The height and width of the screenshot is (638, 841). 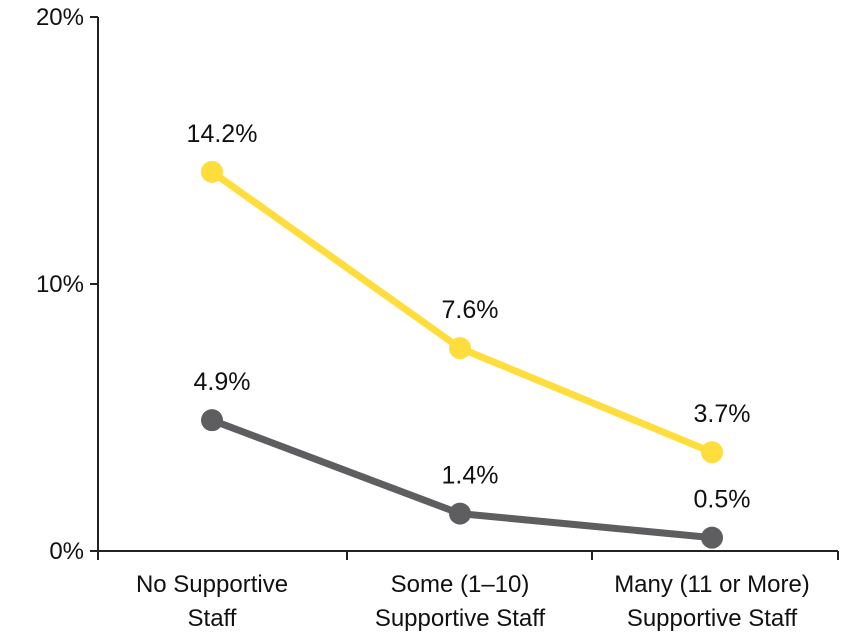 What do you see at coordinates (712, 601) in the screenshot?
I see `x-category-label: Many (11 or More) Supportive Staff` at bounding box center [712, 601].